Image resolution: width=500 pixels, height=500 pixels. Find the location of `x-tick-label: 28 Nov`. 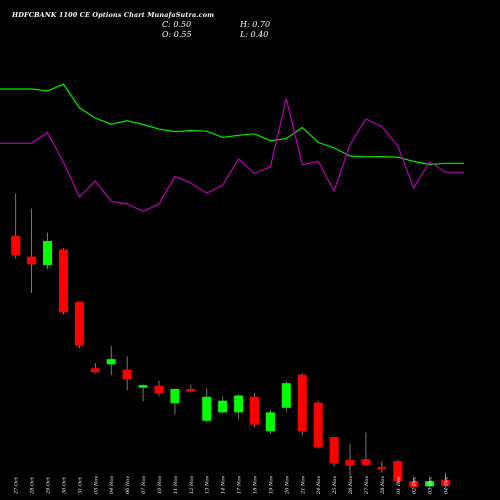

x-tick-label: 28 Nov is located at coordinates (383, 485).